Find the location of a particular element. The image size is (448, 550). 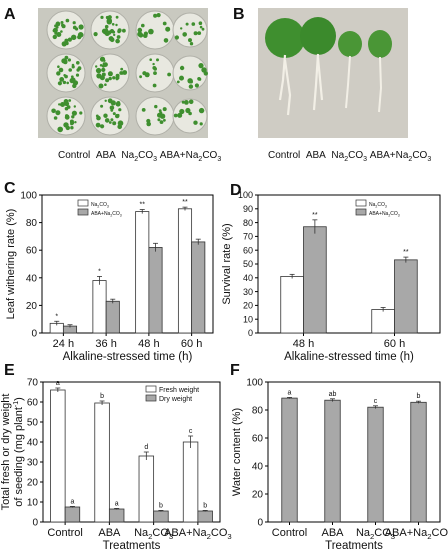

x-axis-label: Treatments is located at coordinates (132, 545).